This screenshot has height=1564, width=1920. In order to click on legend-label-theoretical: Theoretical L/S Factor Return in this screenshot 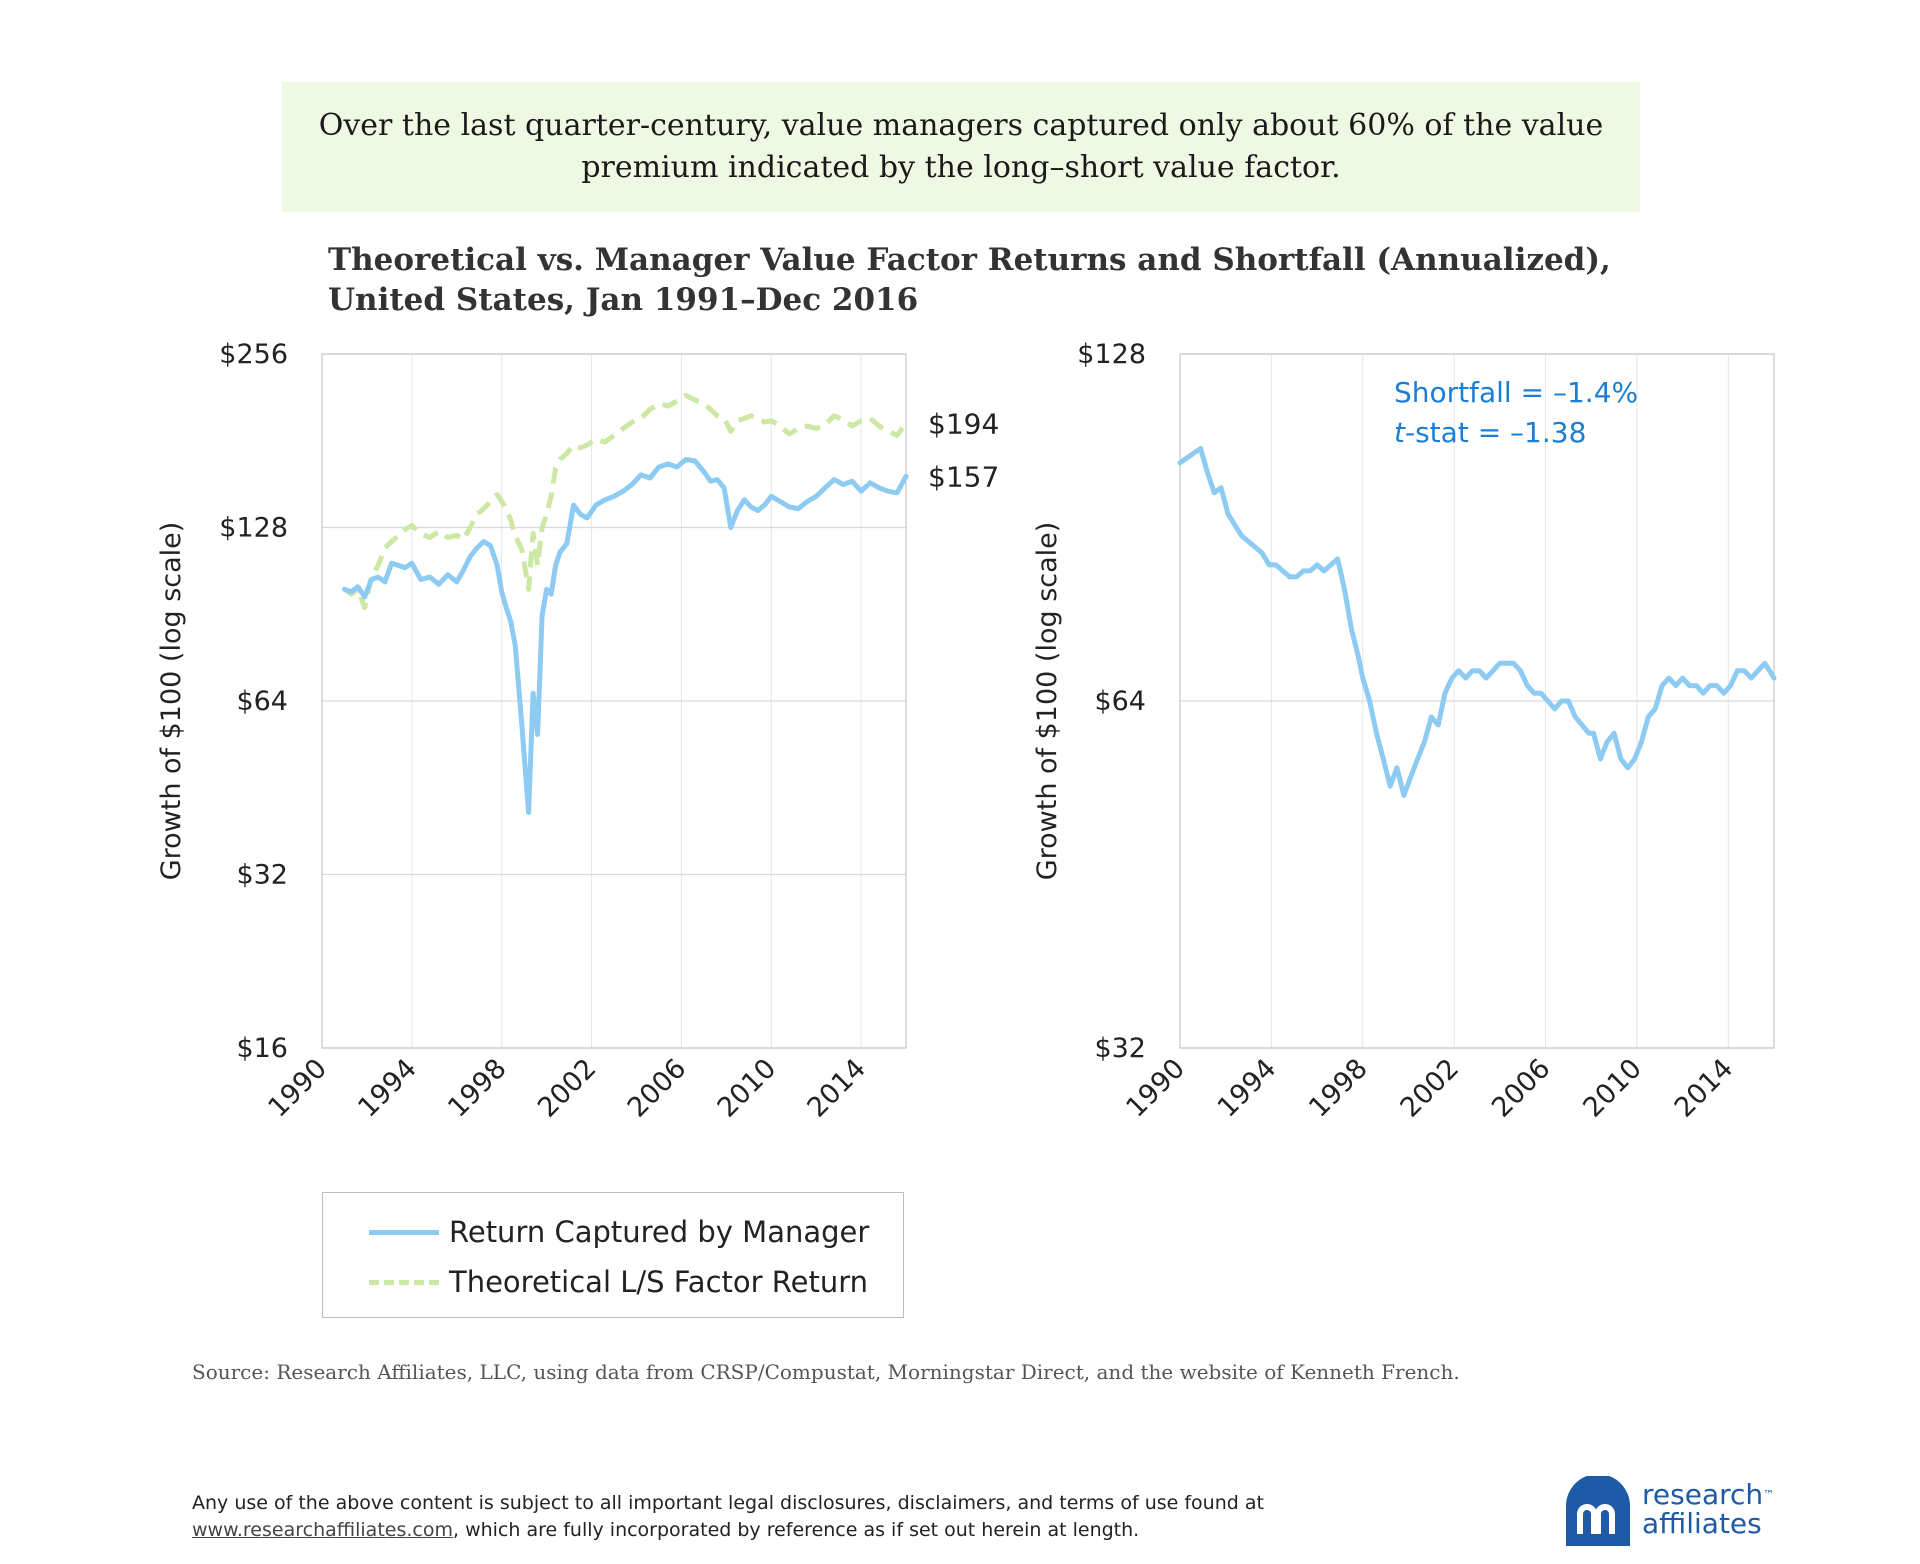, I will do `click(658, 1282)`.